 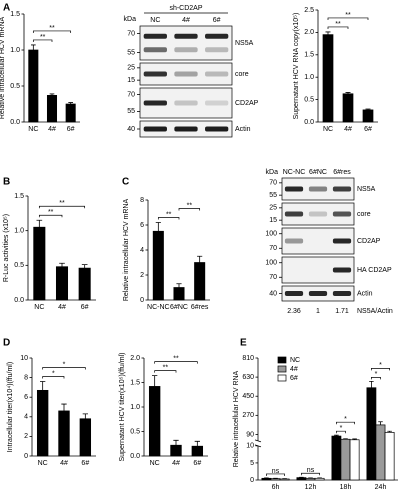 I want to click on unit-label: kDa, so click(x=272, y=172).